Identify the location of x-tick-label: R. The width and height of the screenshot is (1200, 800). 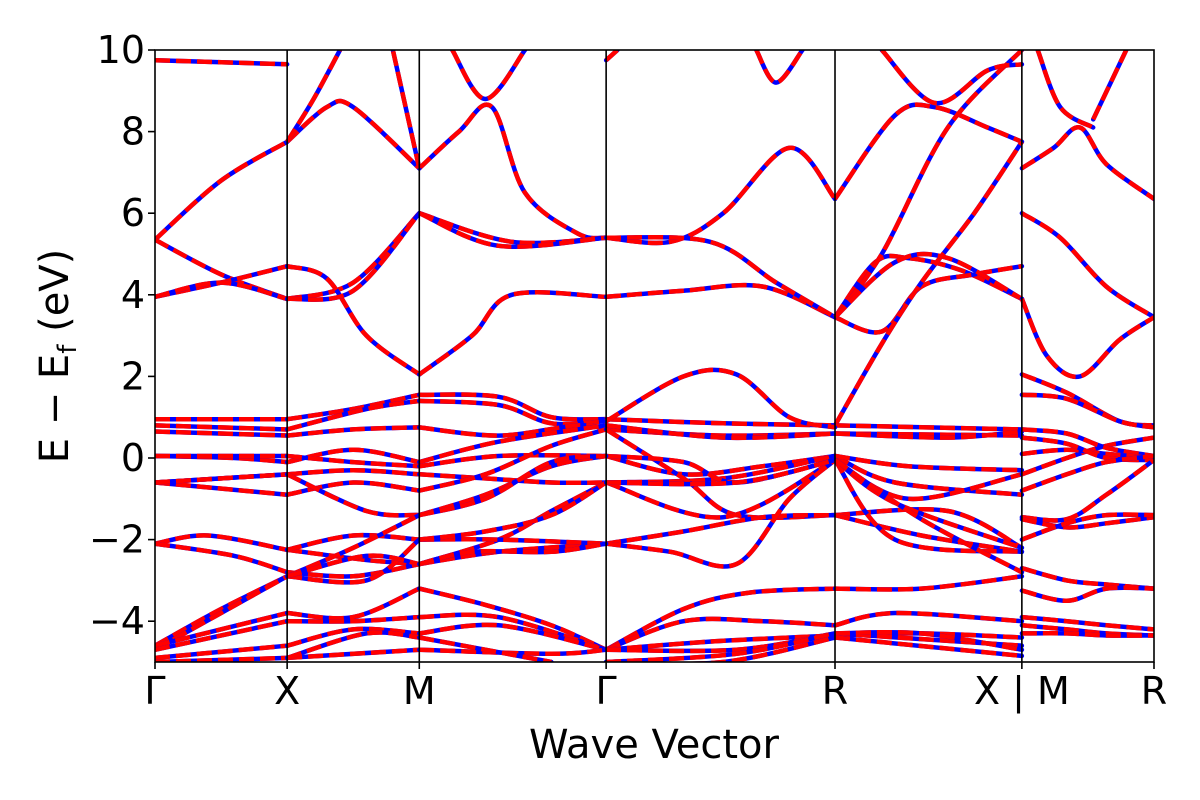
(835, 691).